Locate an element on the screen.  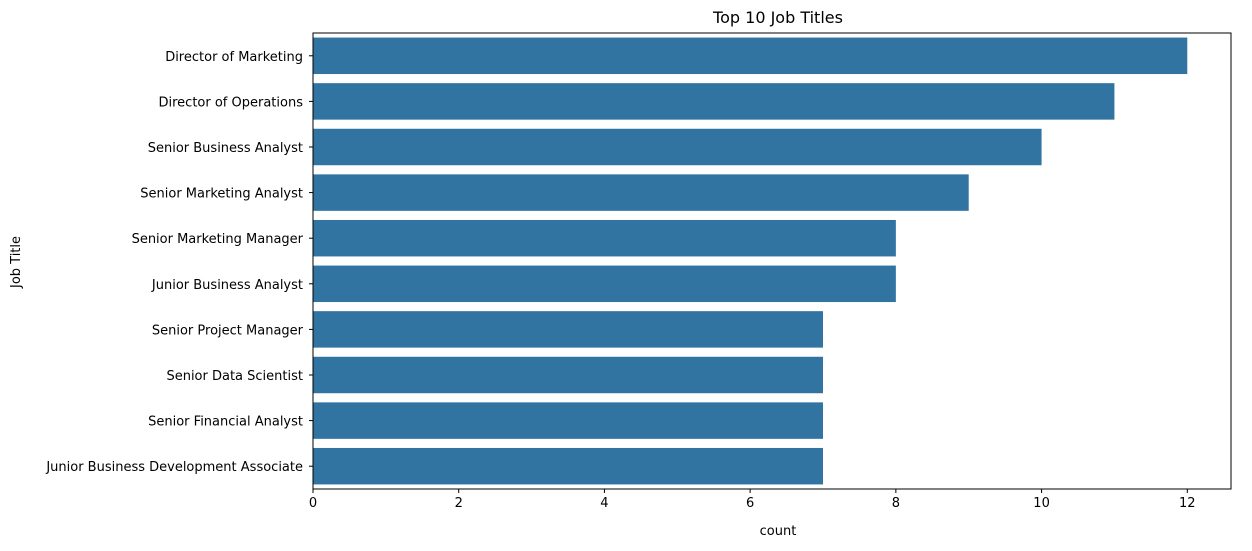
y-tick-label: Junior Business Analyst is located at coordinates (227, 285).